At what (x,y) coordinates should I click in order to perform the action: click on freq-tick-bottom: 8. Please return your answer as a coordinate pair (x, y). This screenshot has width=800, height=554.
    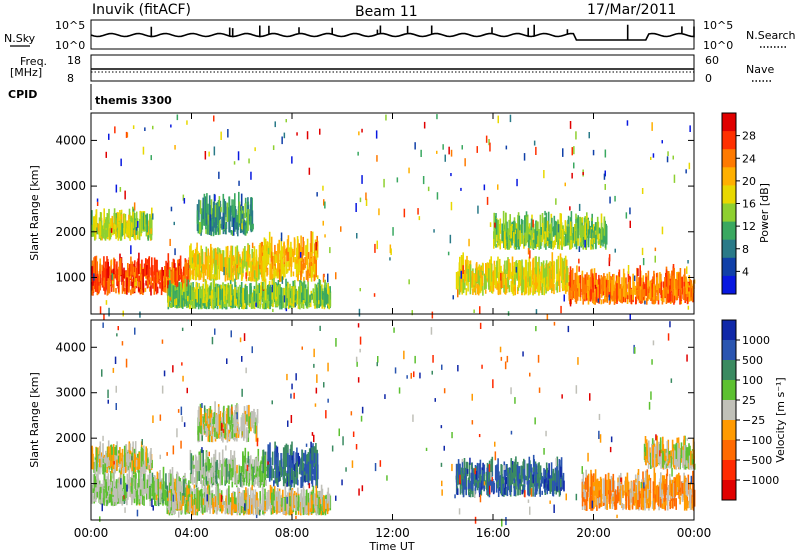
    Looking at the image, I should click on (70, 78).